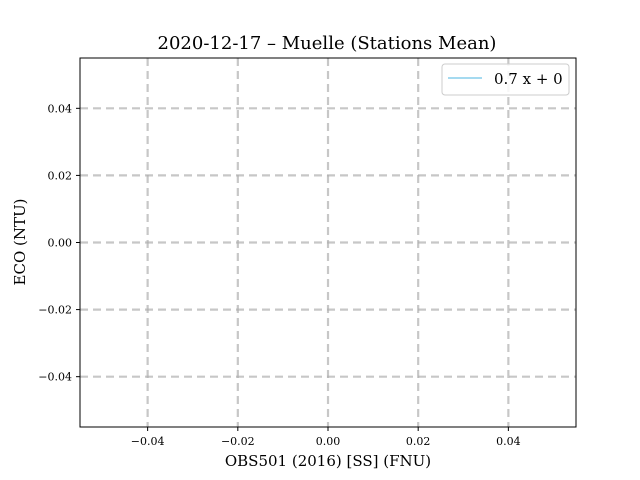  What do you see at coordinates (238, 441) in the screenshot?
I see `x-tick-label: −0.02` at bounding box center [238, 441].